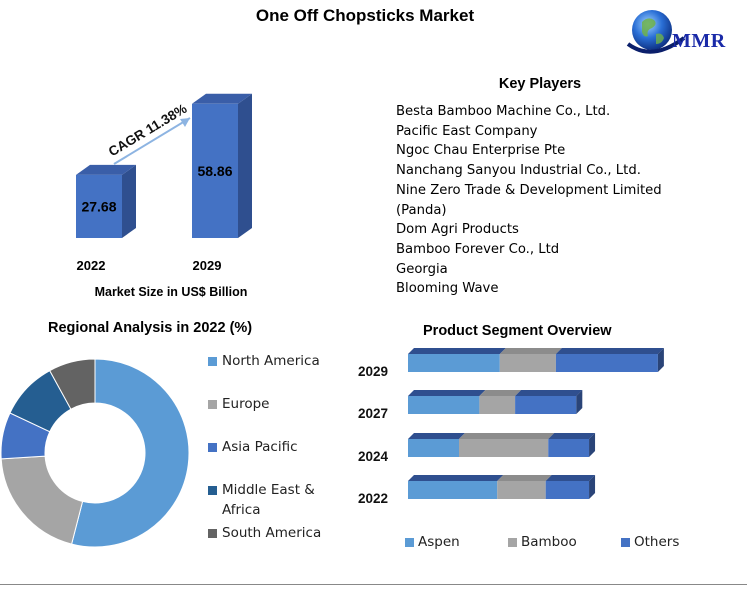  I want to click on legend-item: Asia Pacific, so click(270, 447).